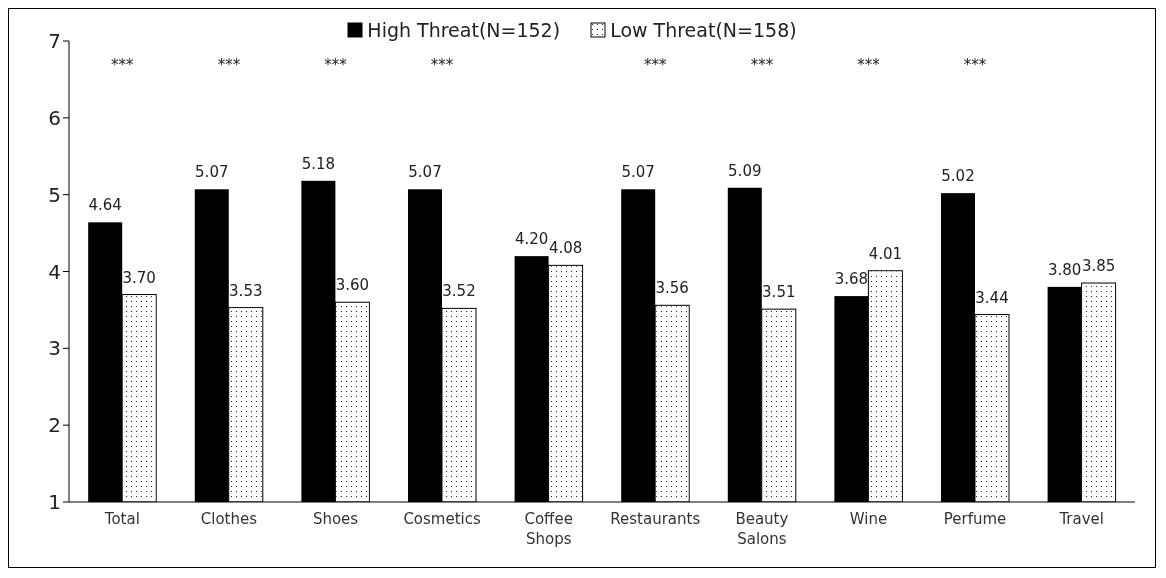 This screenshot has width=1166, height=578. Describe the element at coordinates (885, 253) in the screenshot. I see `data-label: 4.01` at that location.